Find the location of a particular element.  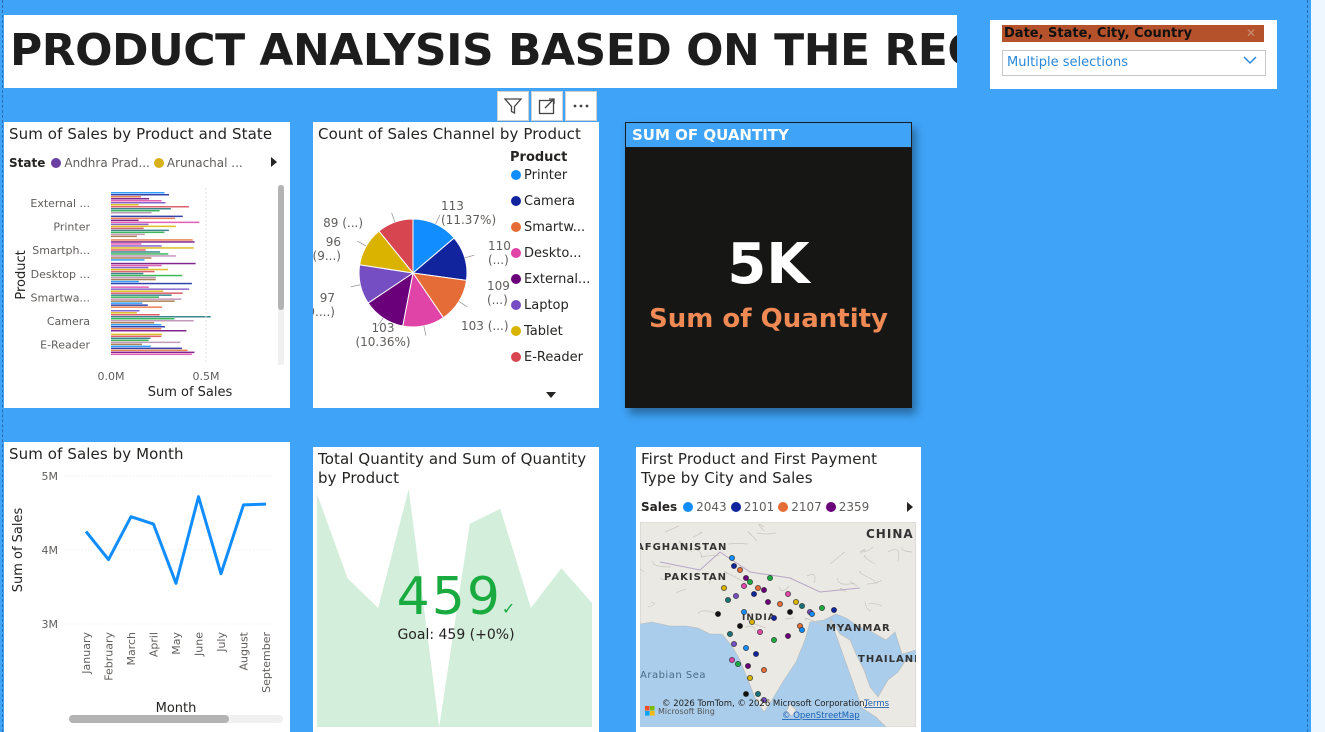

osm-link: © OpenStreetMap is located at coordinates (821, 716).